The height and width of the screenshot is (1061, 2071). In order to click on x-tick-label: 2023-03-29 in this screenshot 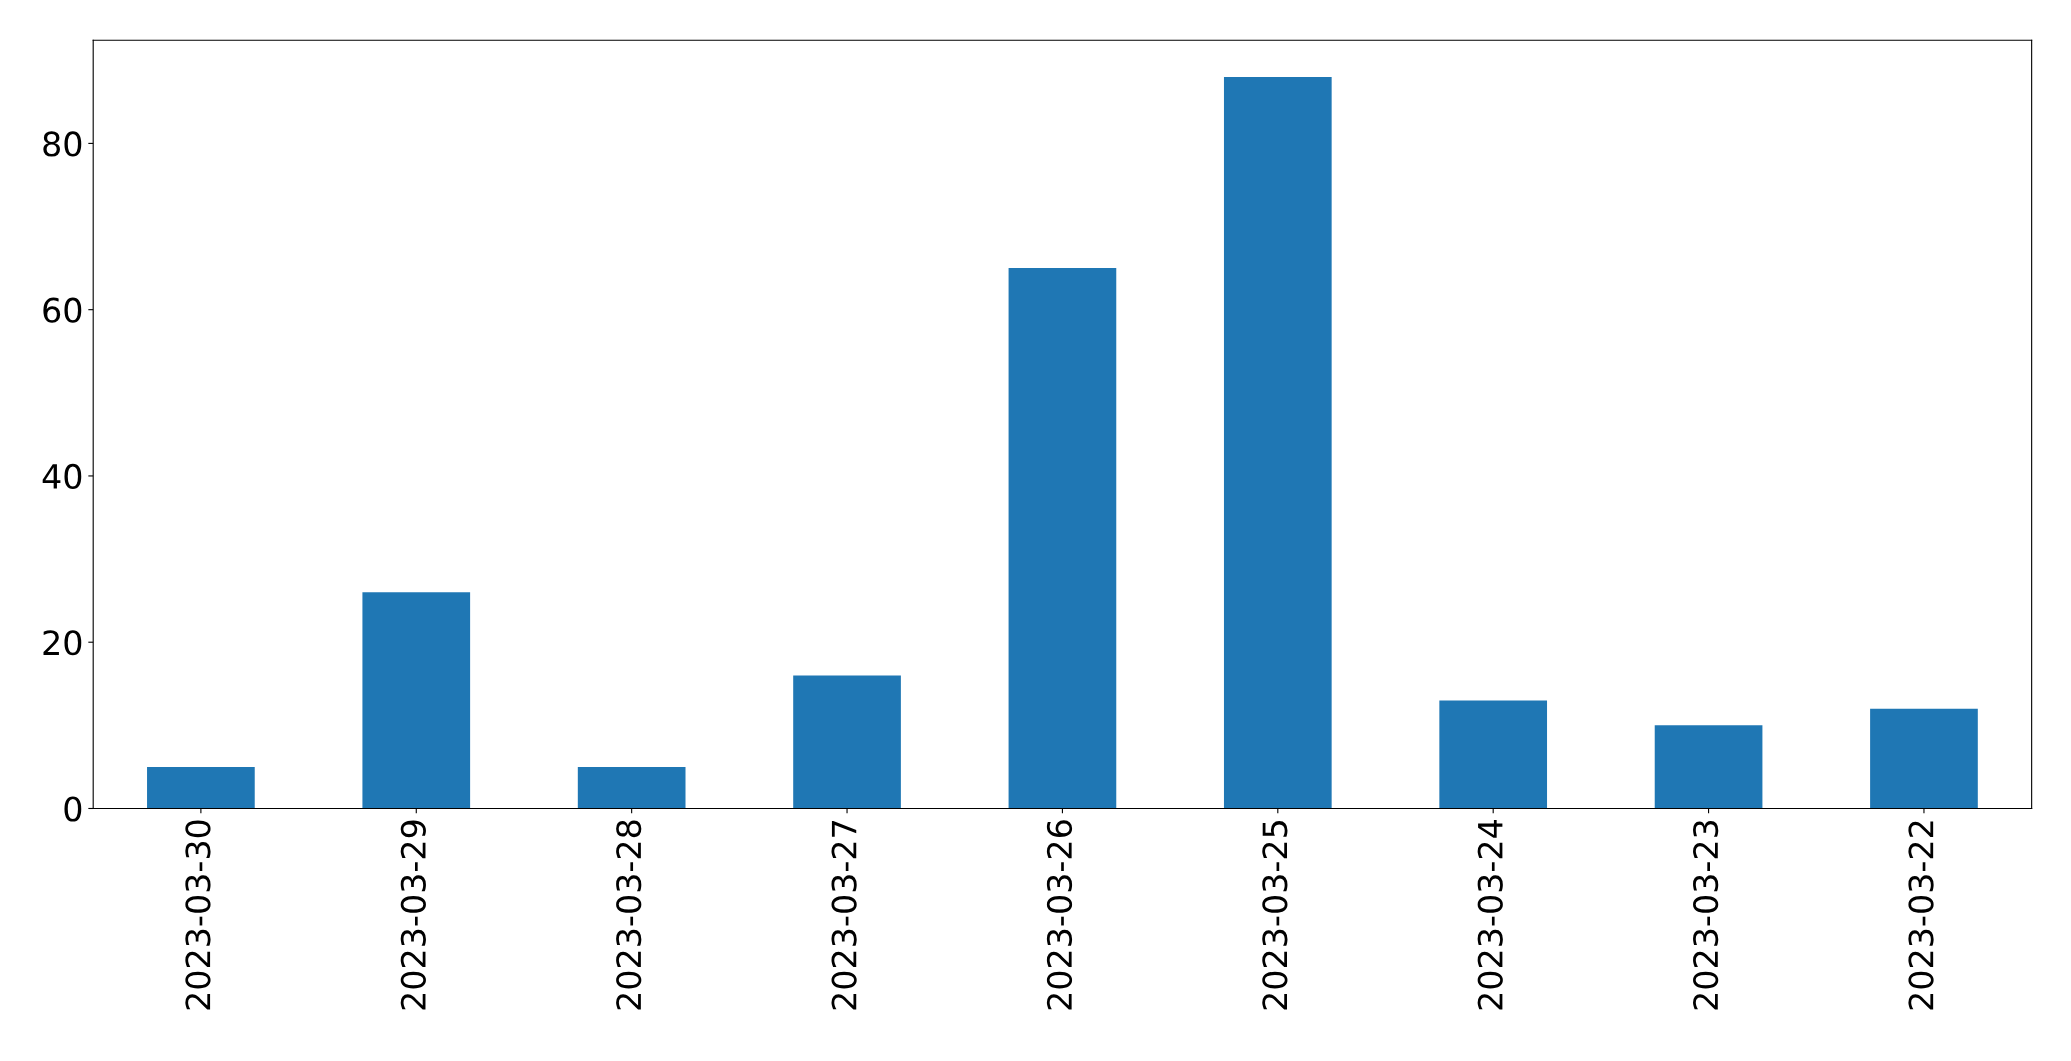, I will do `click(413, 915)`.